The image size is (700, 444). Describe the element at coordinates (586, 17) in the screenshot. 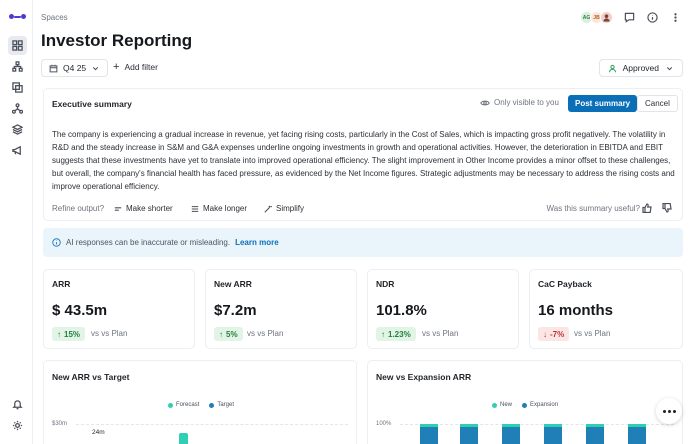

I see `avatar: AG` at that location.